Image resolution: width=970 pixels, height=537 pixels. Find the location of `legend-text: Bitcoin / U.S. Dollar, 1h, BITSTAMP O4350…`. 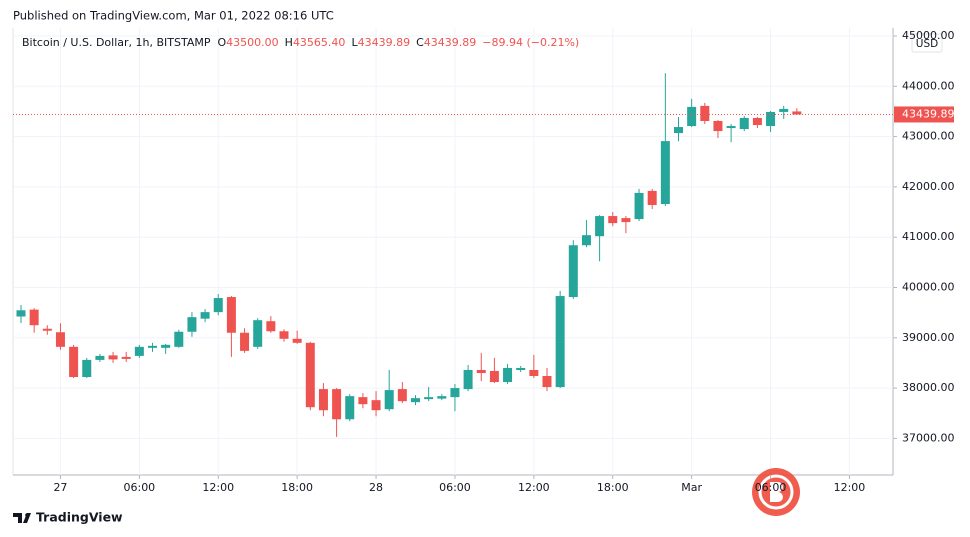

legend-text: Bitcoin / U.S. Dollar, 1h, BITSTAMP O4350… is located at coordinates (300, 42).